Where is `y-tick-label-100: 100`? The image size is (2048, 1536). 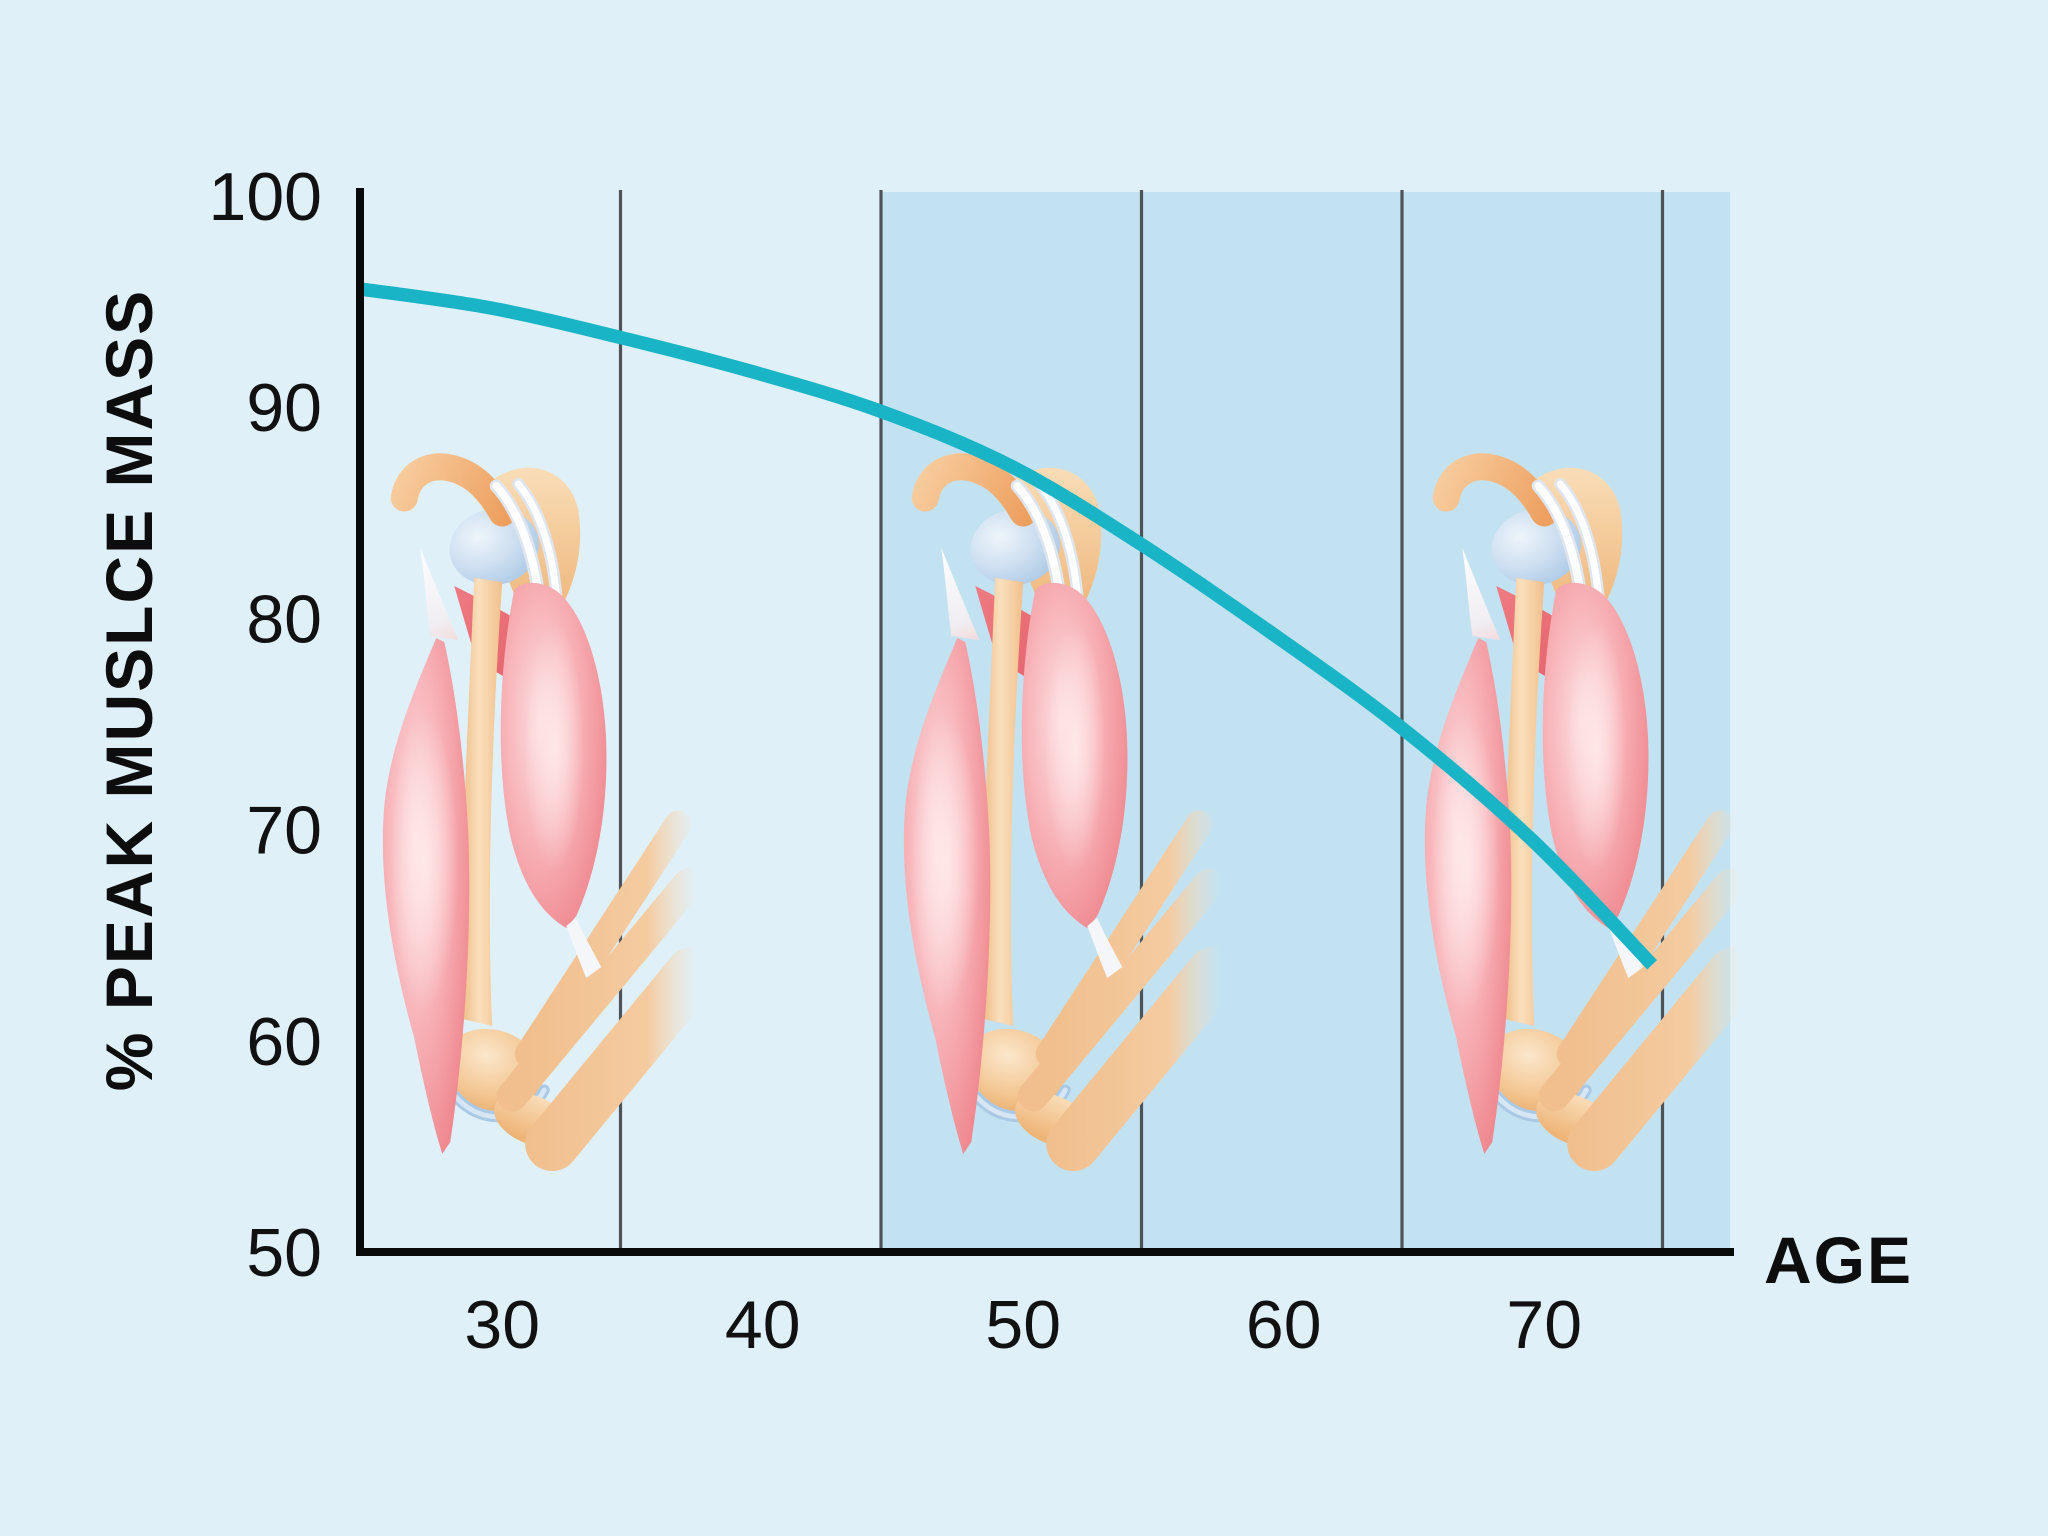
y-tick-label-100: 100 is located at coordinates (265, 197).